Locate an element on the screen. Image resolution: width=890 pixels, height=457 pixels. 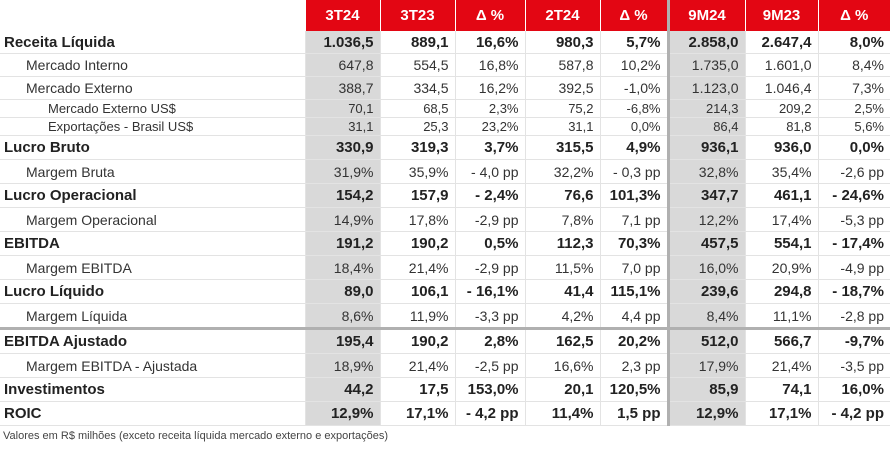
cell: 1.735,0 is located at coordinates (705, 65).